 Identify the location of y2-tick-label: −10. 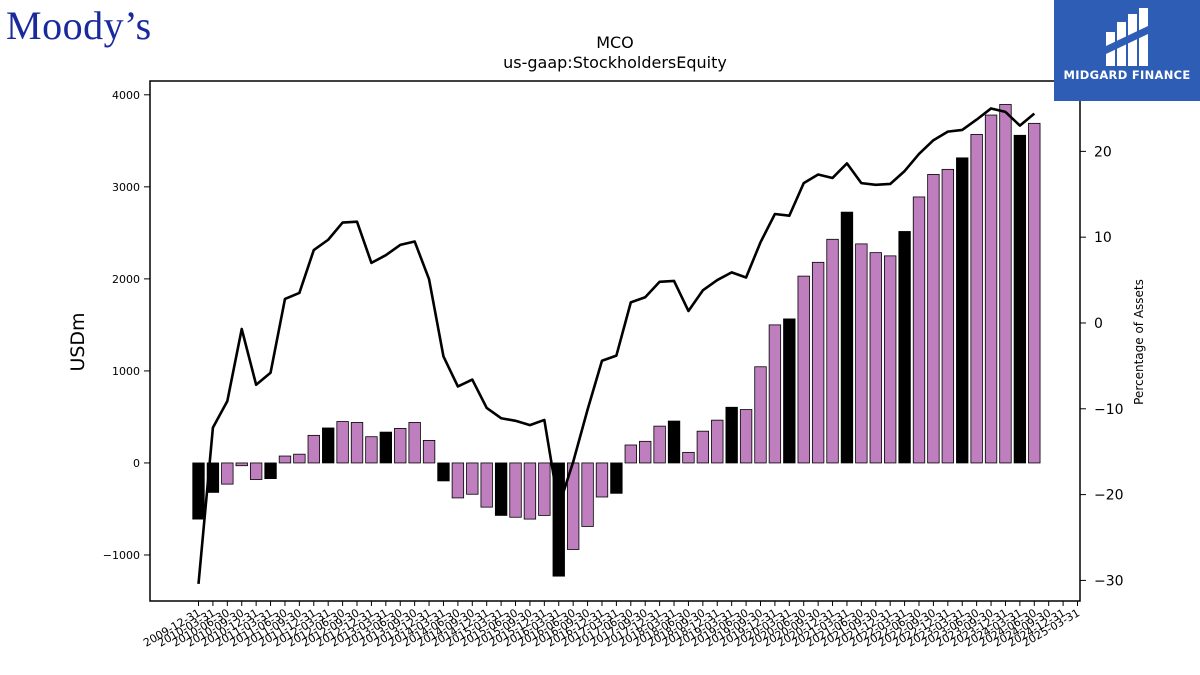
(1109, 410).